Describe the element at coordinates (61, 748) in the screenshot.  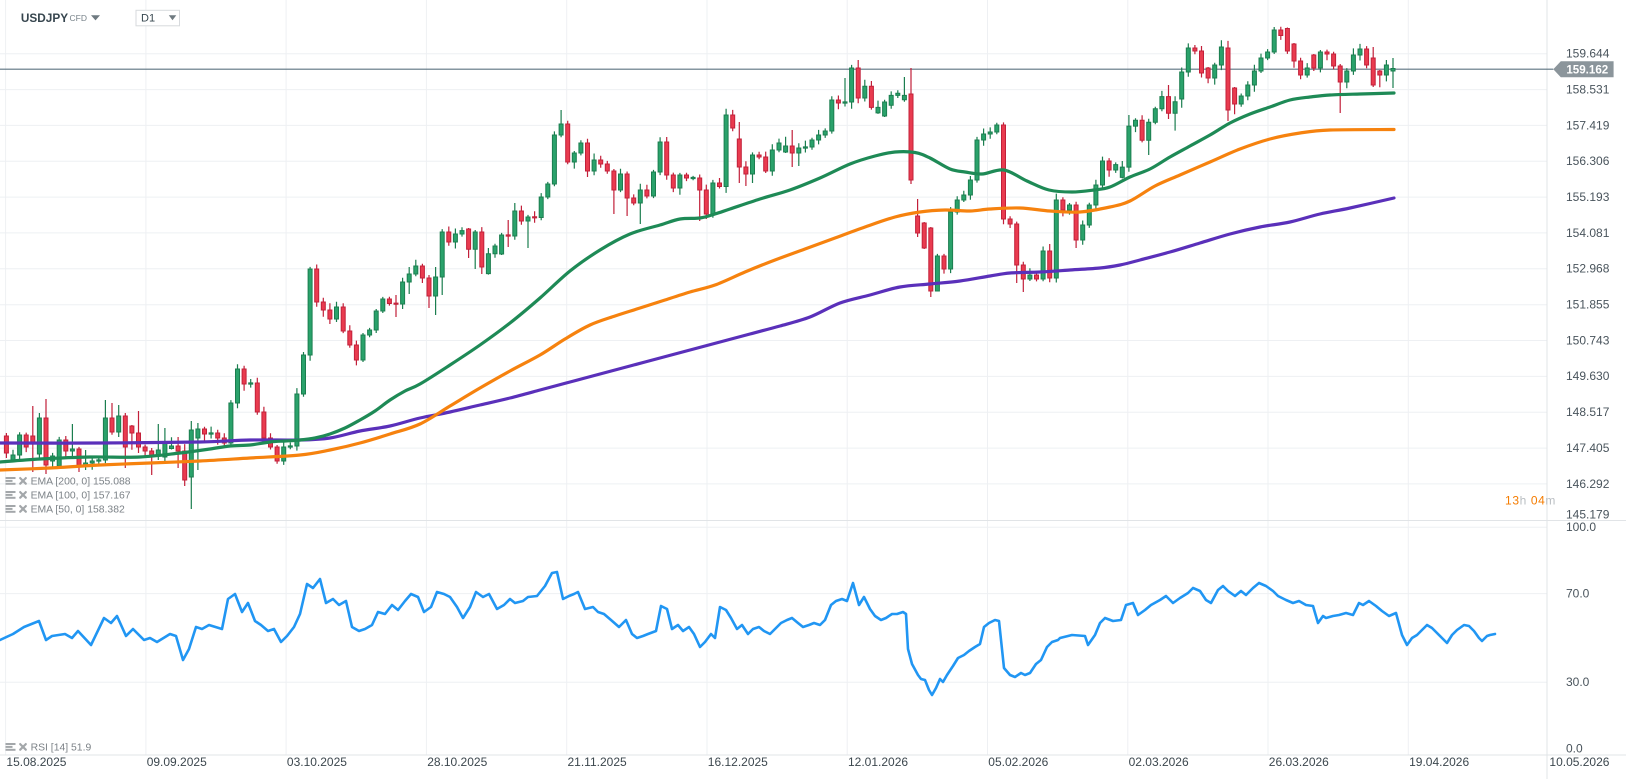
I see `svg-text: RSI [14] 51.9` at that location.